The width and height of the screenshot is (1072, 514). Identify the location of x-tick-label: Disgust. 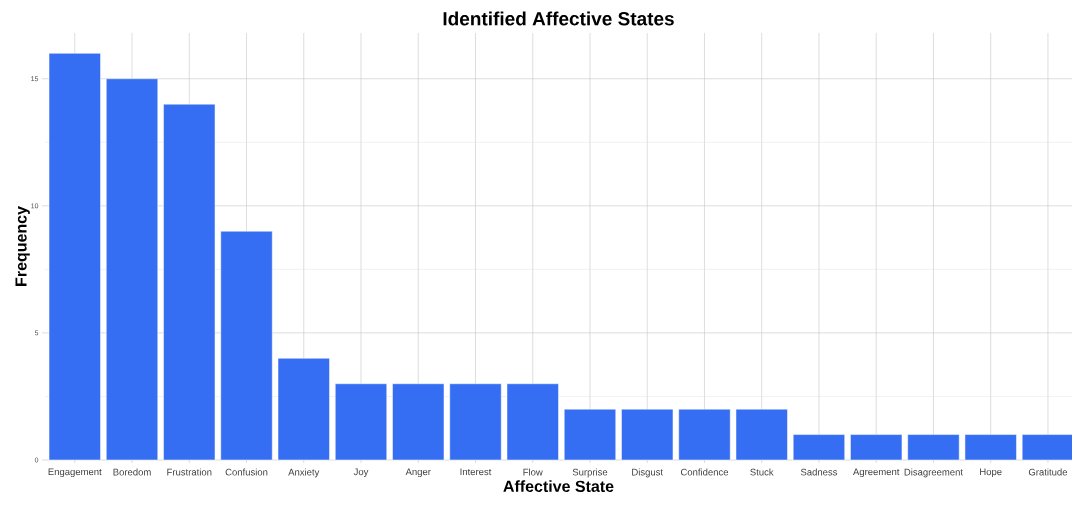
(647, 473).